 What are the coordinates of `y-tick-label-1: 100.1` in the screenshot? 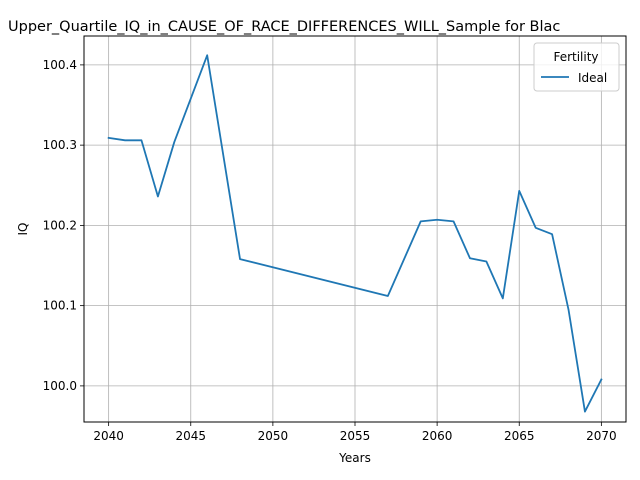 It's located at (60, 306).